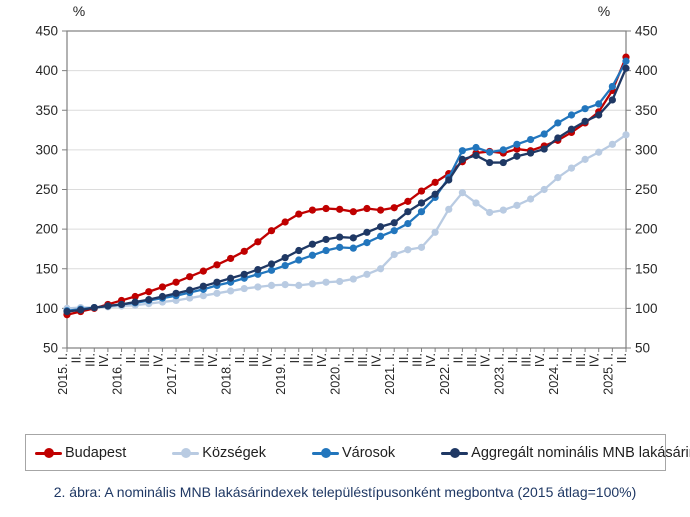 The image size is (690, 517). What do you see at coordinates (118, 374) in the screenshot?
I see `x-axis-label: 2016. I.` at bounding box center [118, 374].